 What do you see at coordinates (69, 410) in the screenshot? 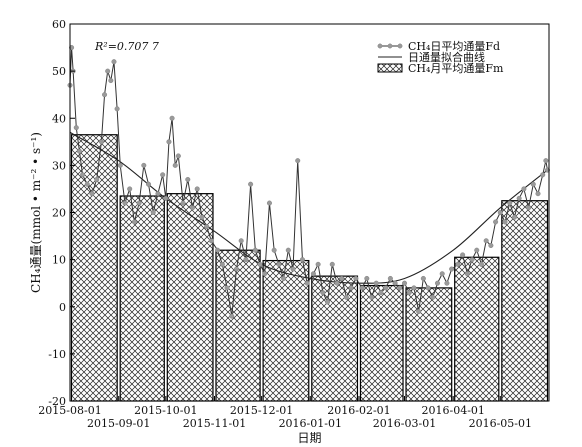
I see `x-tick-label: 2015-08-01` at bounding box center [69, 410].